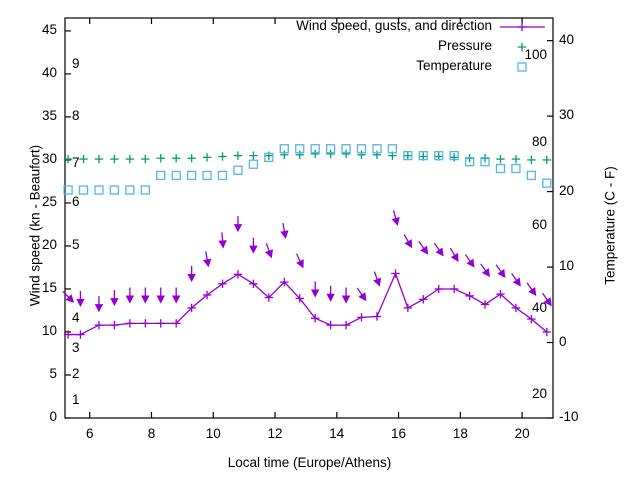 The image size is (640, 480). Describe the element at coordinates (522, 67) in the screenshot. I see `legend-swatch-temperature` at that location.